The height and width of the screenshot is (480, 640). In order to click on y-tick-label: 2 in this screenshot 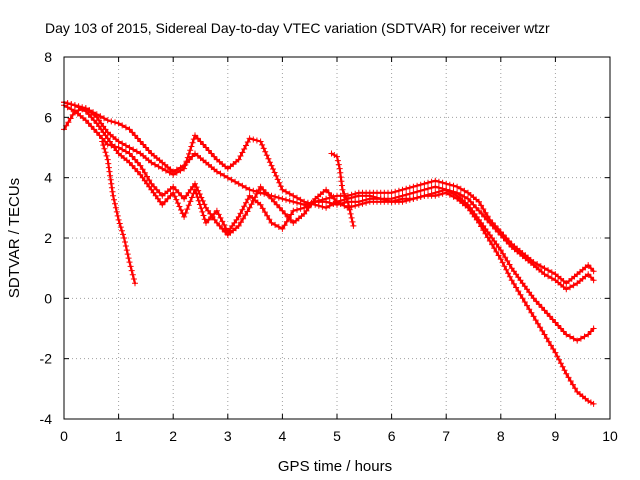, I will do `click(48, 238)`.